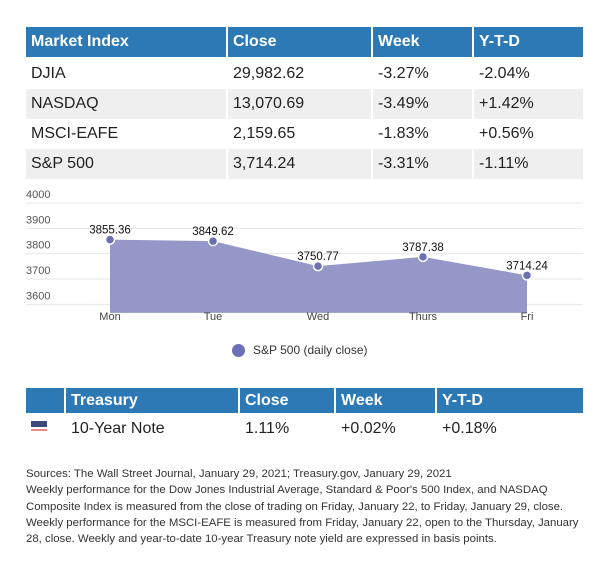  What do you see at coordinates (110, 231) in the screenshot?
I see `data-label: 3855.36` at bounding box center [110, 231].